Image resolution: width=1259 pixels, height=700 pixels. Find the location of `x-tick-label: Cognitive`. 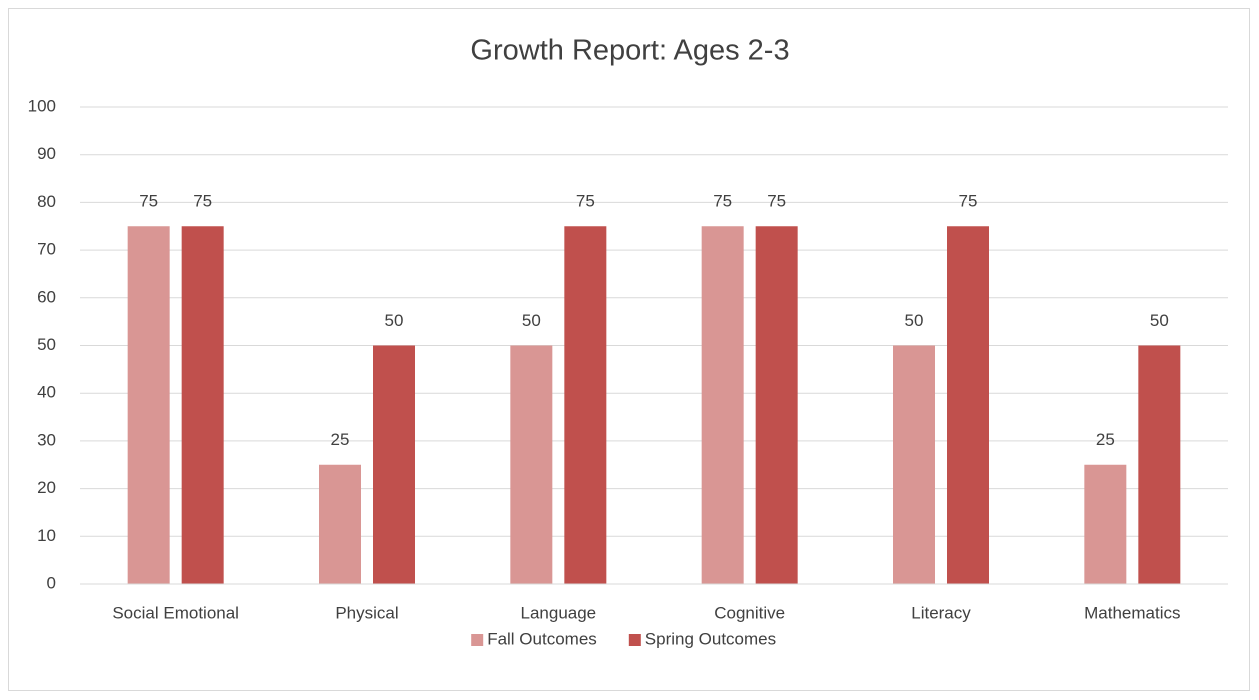

x-tick-label: Cognitive is located at coordinates (749, 612).